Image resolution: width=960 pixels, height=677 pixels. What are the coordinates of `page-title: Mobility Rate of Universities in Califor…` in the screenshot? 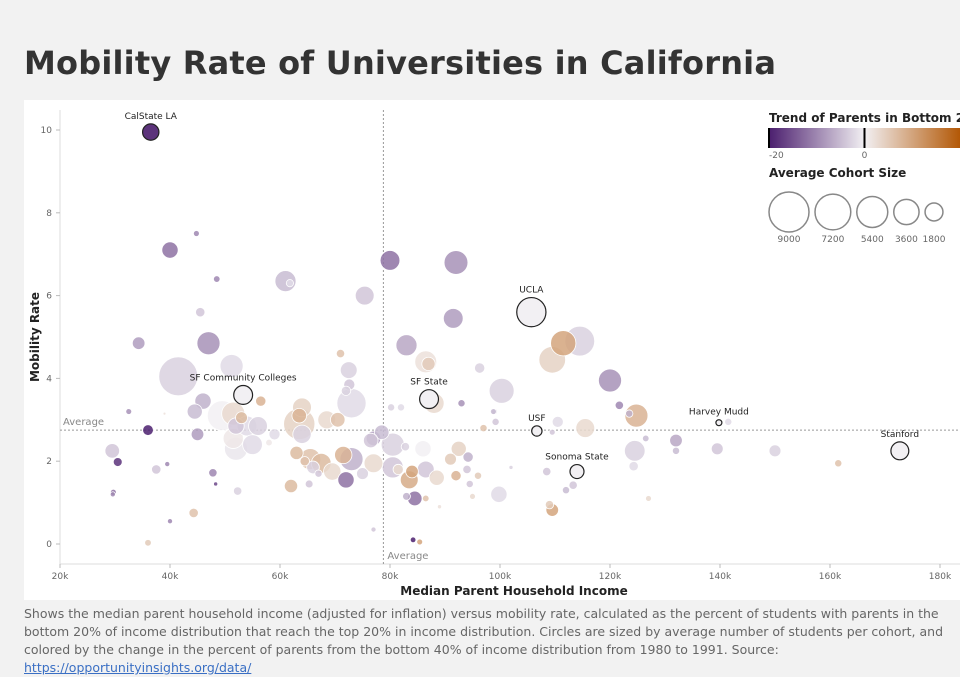 It's located at (400, 63).